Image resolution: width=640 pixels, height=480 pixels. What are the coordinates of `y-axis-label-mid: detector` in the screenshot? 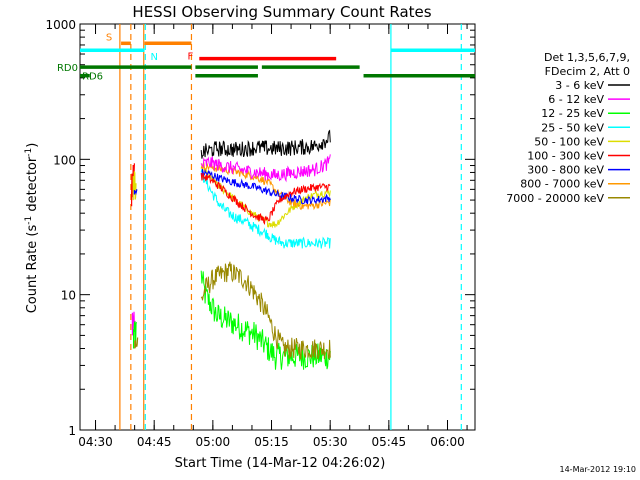 It's located at (32, 186).